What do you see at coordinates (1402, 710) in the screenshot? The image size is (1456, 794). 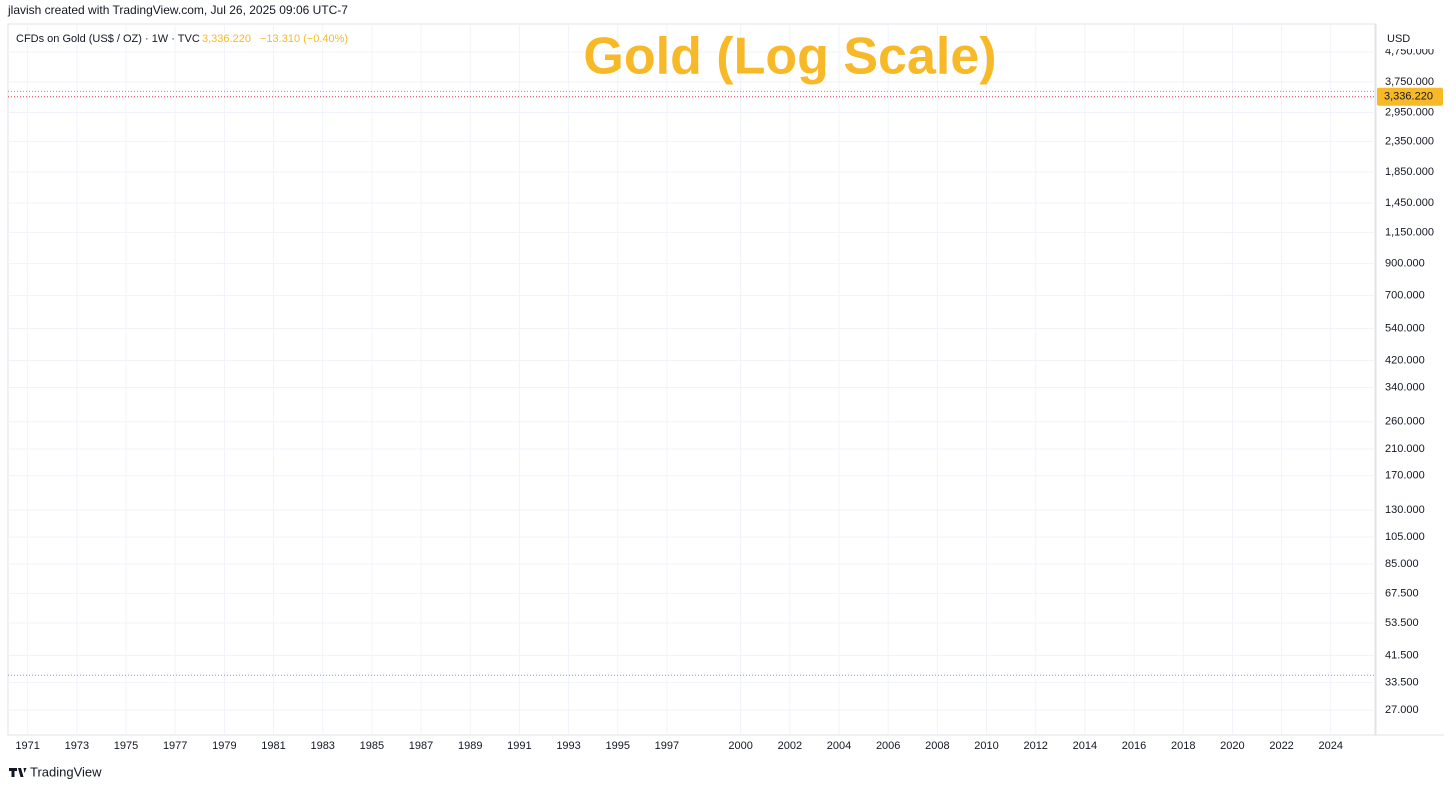 I see `y-tick-label: 27.000` at bounding box center [1402, 710].